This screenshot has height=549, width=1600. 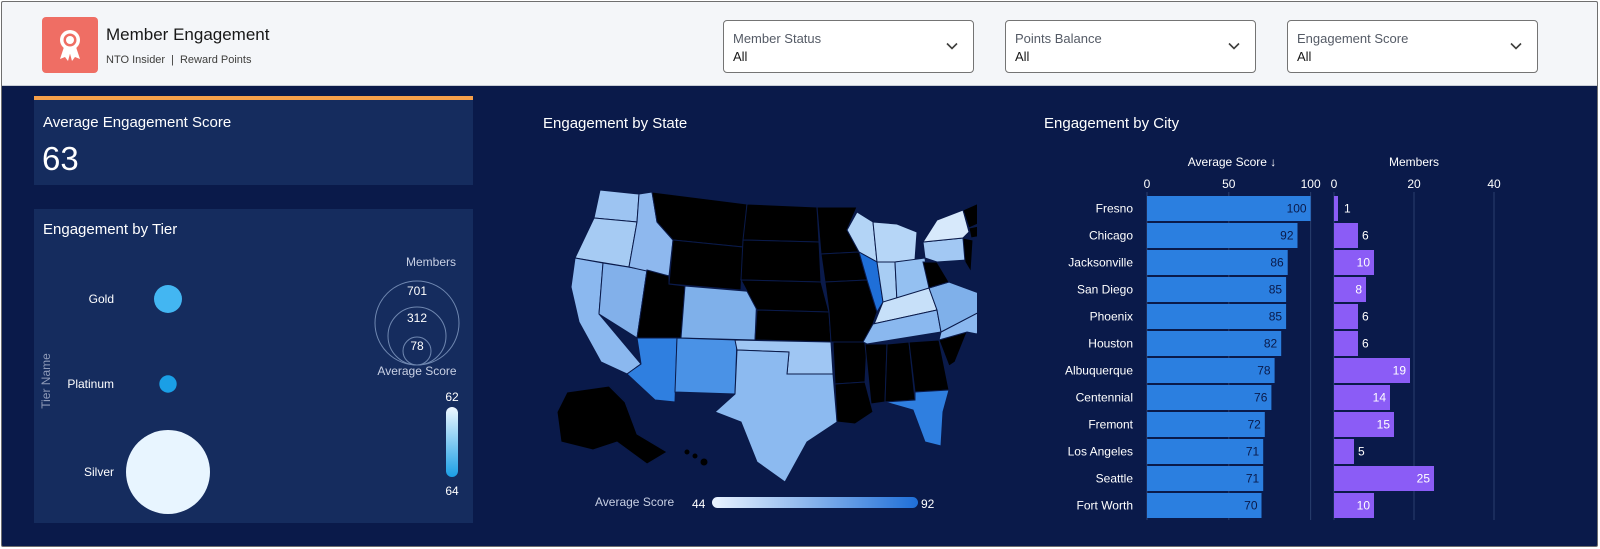 I want to click on tier-bubble-silver, so click(x=168, y=472).